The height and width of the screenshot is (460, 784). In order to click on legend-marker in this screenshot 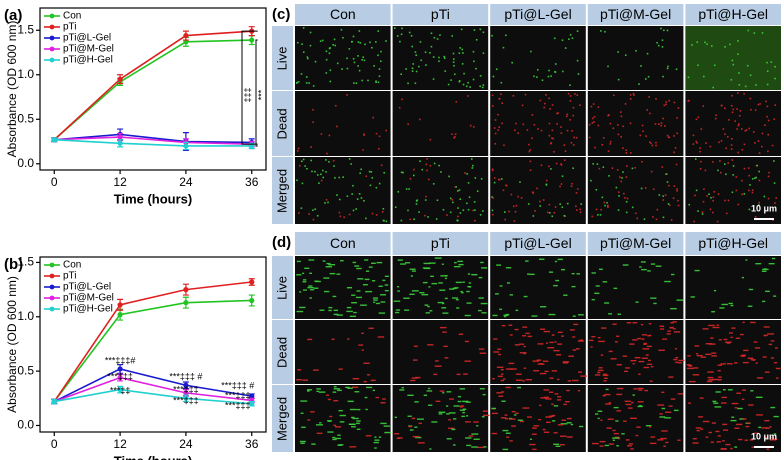, I will do `click(52, 276)`.